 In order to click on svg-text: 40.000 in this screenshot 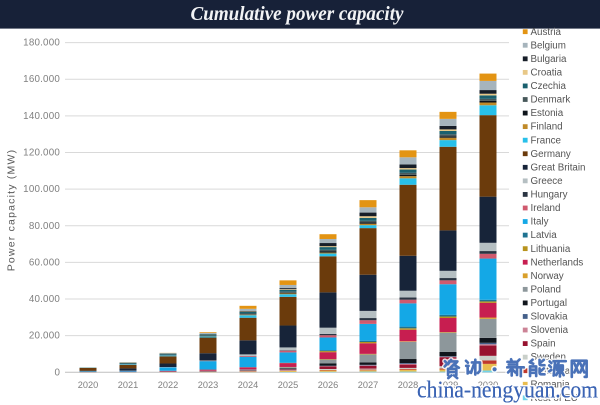, I will do `click(45, 299)`.